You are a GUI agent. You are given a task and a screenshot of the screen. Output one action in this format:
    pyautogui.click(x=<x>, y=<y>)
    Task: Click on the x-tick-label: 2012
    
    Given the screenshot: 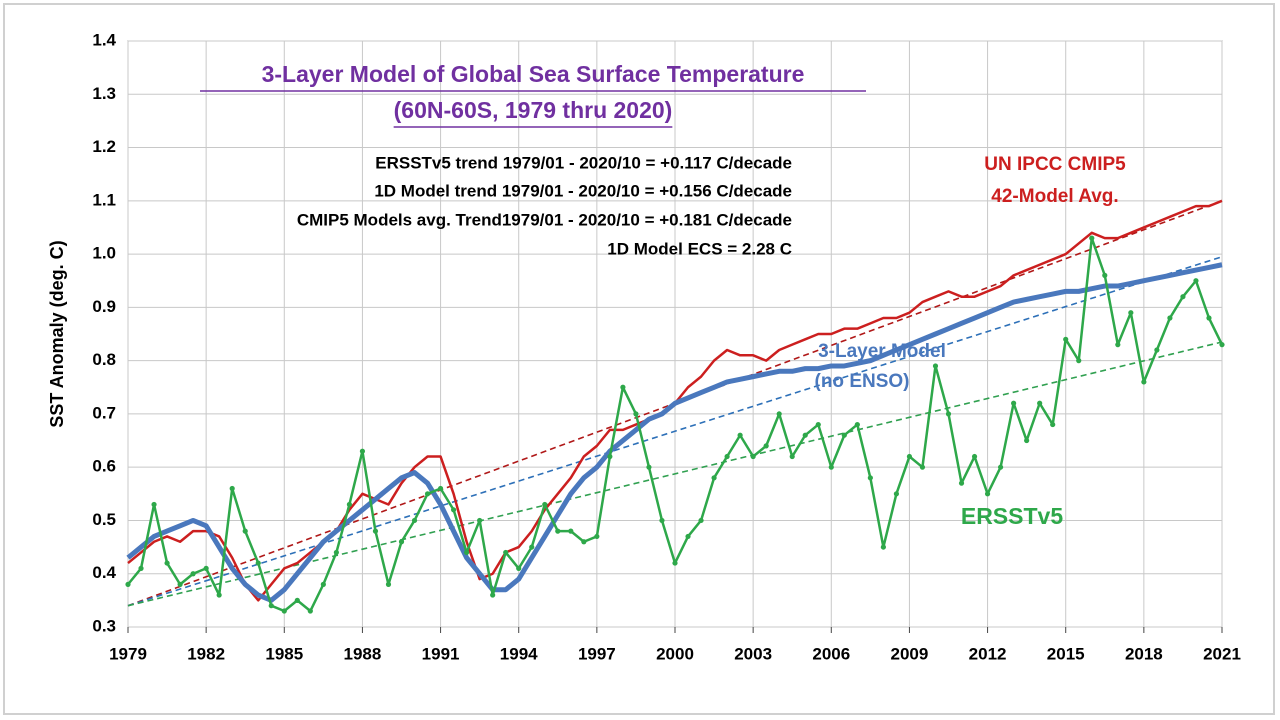 What is the action you would take?
    pyautogui.click(x=988, y=653)
    